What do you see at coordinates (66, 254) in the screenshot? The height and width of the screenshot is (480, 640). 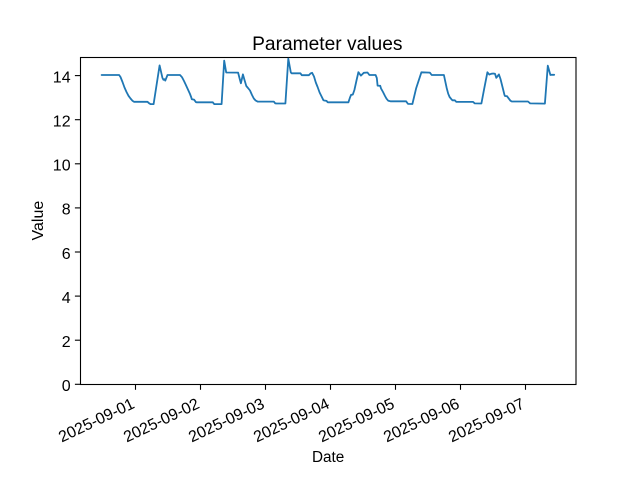 I see `svg-text: 6` at bounding box center [66, 254].